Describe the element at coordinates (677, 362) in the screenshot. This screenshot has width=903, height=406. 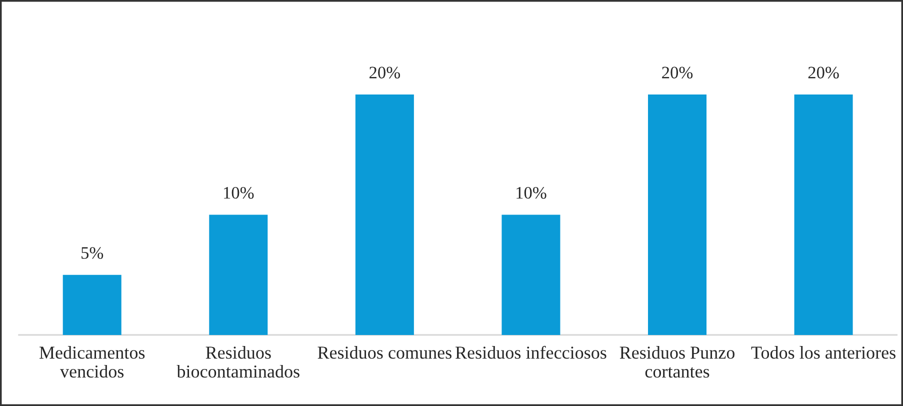
I see `x-tick-label: Residuos Punzo cortantes` at that location.